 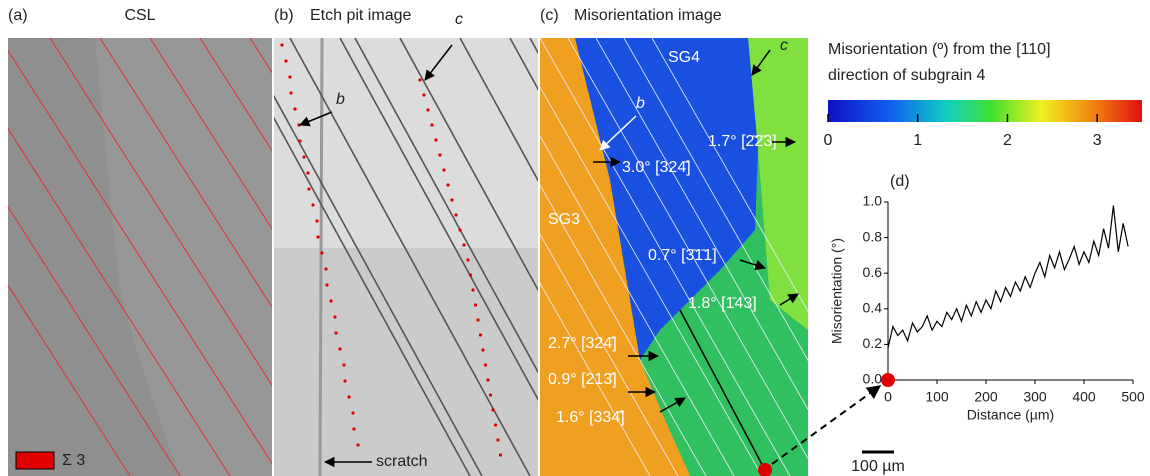 What do you see at coordinates (1007, 140) in the screenshot?
I see `colorbar-tick-label: 2` at bounding box center [1007, 140].